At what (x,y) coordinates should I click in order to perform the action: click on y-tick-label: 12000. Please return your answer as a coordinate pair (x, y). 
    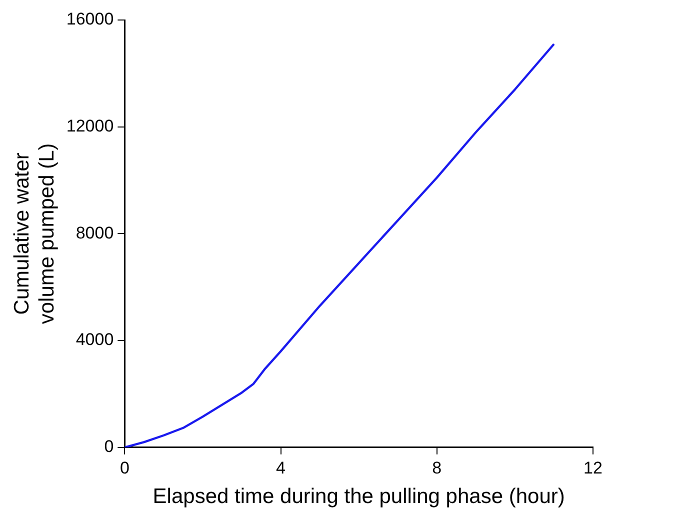
    Looking at the image, I should click on (90, 126).